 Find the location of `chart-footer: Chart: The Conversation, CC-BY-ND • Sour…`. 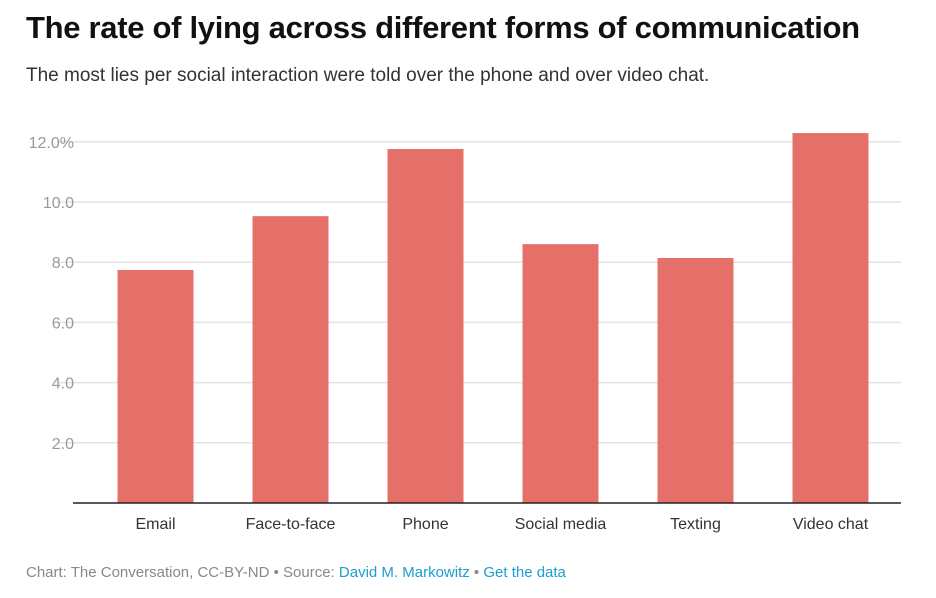

chart-footer: Chart: The Conversation, CC-BY-ND • Sour… is located at coordinates (296, 572).